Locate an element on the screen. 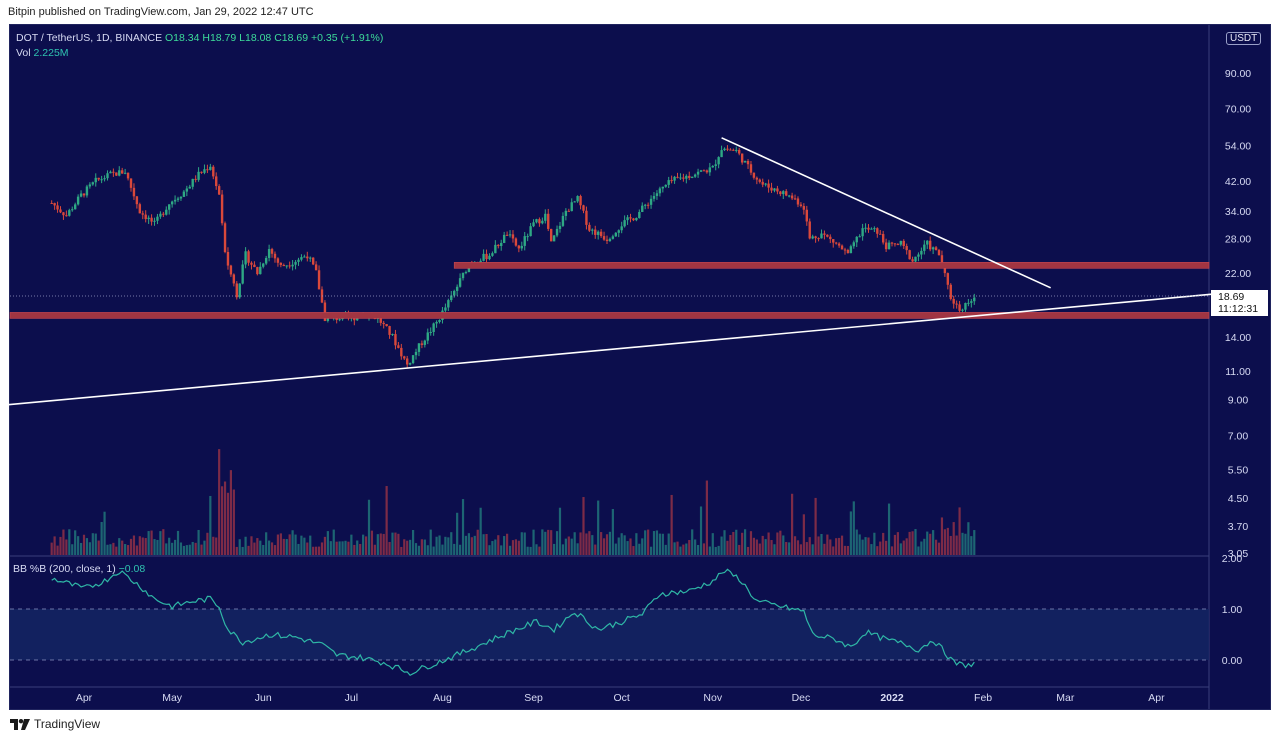  support-resistance-zone is located at coordinates (609, 315).